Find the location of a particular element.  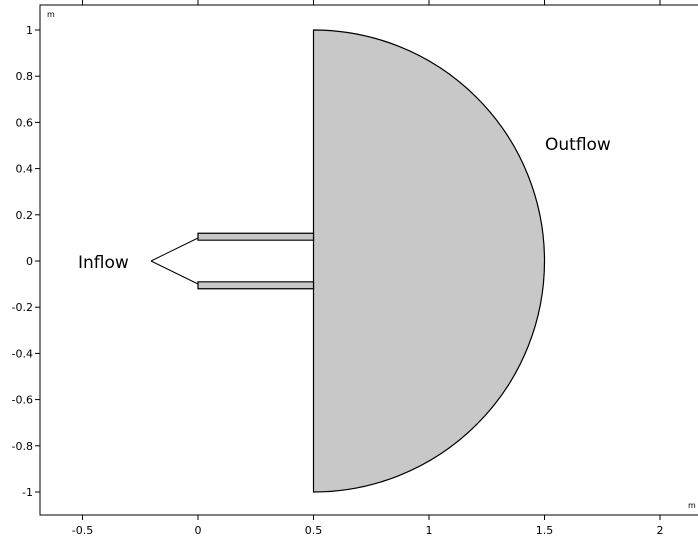

outflow-label: Outflow is located at coordinates (578, 145).